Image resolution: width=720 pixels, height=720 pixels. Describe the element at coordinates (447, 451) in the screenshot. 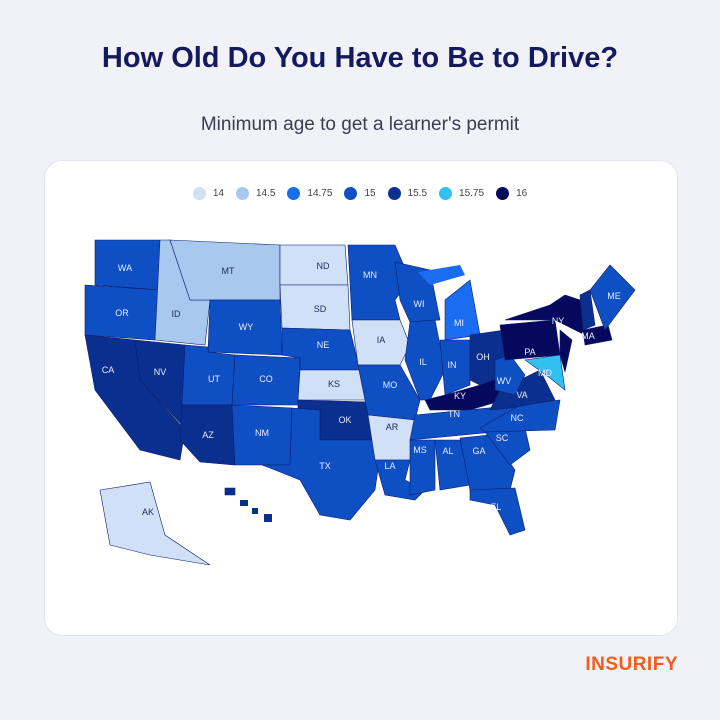

I see `state-label: AL` at that location.